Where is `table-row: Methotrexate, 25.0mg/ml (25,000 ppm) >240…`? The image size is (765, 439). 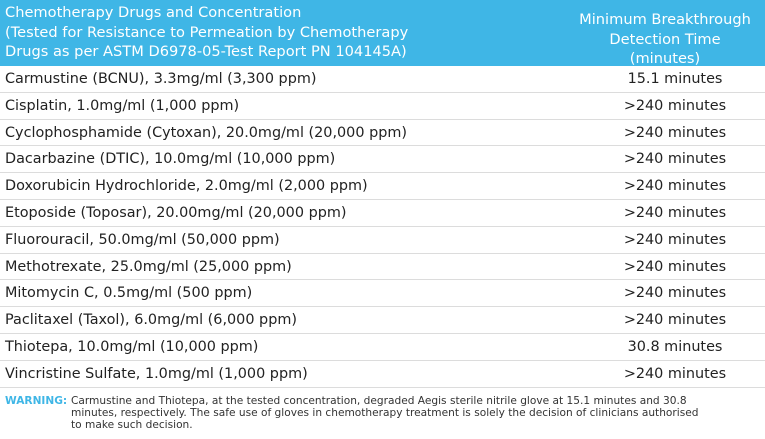
table-row: Methotrexate, 25.0mg/ml (25,000 ppm) >240… is located at coordinates (382, 267).